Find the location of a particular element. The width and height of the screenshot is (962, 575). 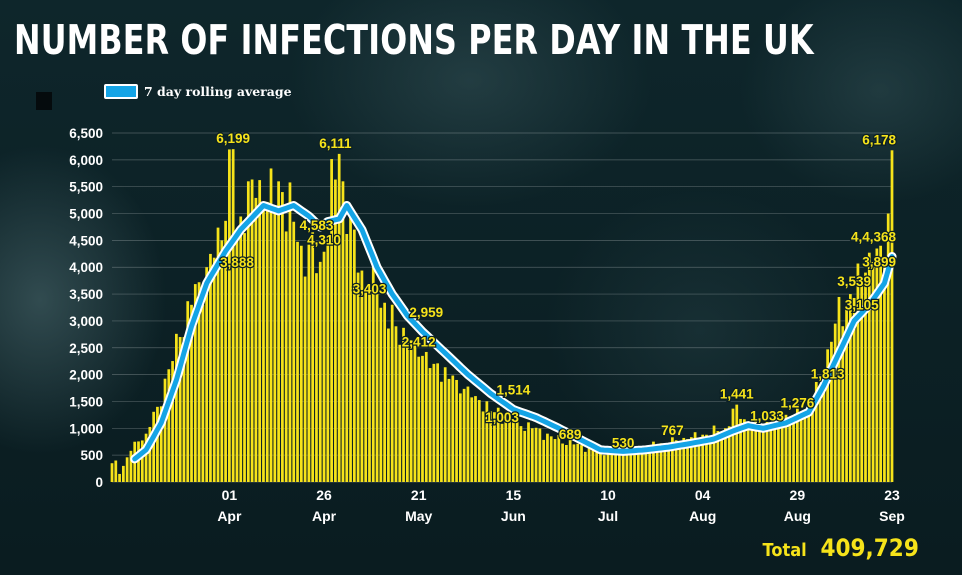

data-label: 6,178 is located at coordinates (879, 139).